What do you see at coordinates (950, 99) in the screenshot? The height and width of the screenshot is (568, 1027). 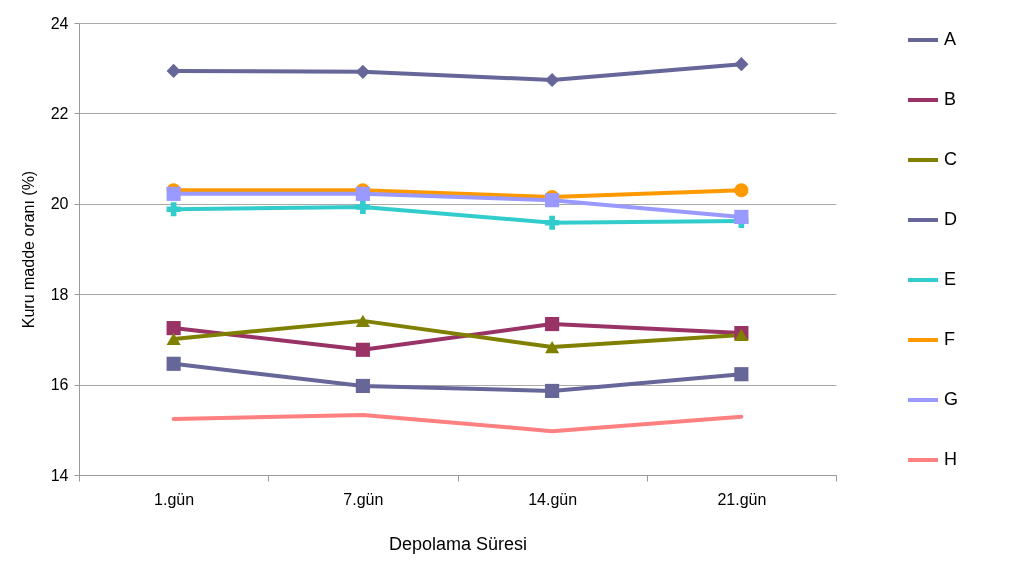 I see `legend-label: B` at bounding box center [950, 99].